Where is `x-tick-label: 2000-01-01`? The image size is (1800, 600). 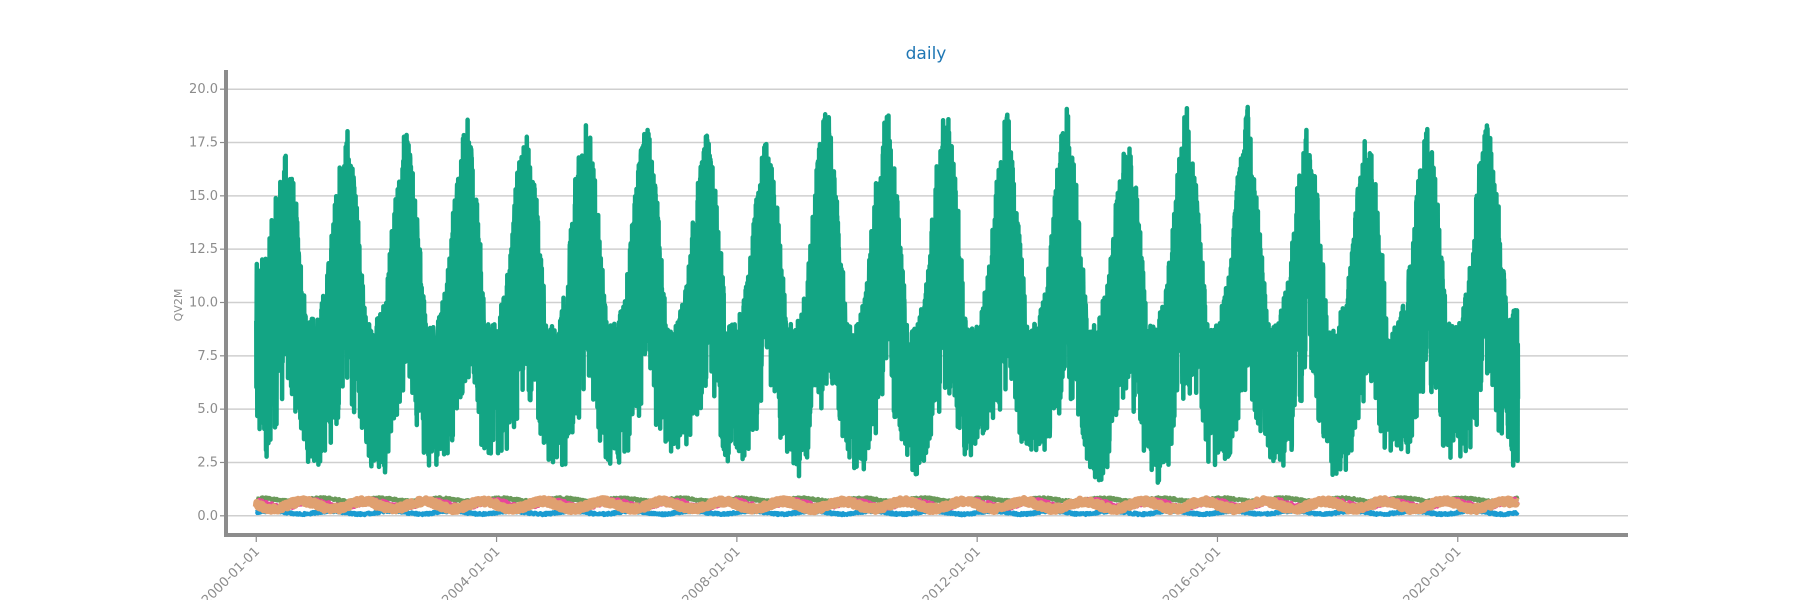 x-tick-label: 2000-01-01 is located at coordinates (231, 572).